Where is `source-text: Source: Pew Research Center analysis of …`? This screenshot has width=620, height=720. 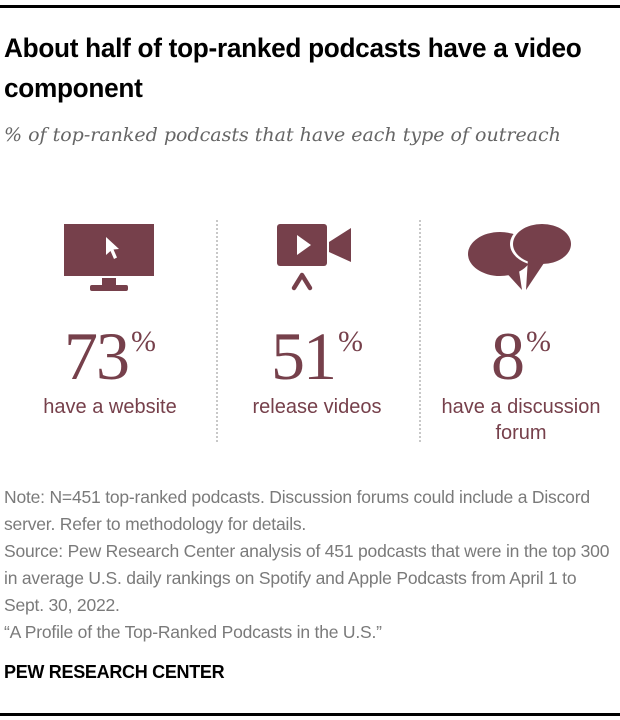
source-text: Source: Pew Research Center analysis of … is located at coordinates (307, 578).